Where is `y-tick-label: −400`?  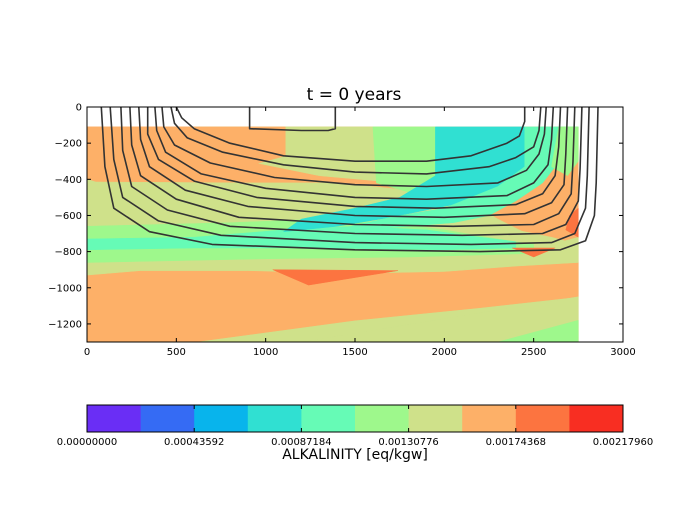 y-tick-label: −400 is located at coordinates (68, 180).